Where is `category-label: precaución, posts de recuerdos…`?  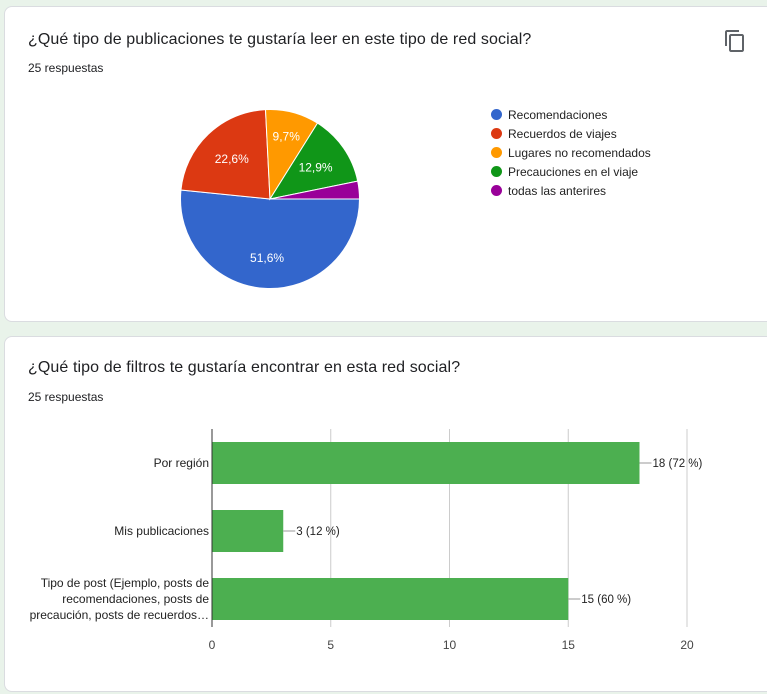 category-label: precaución, posts de recuerdos… is located at coordinates (119, 615).